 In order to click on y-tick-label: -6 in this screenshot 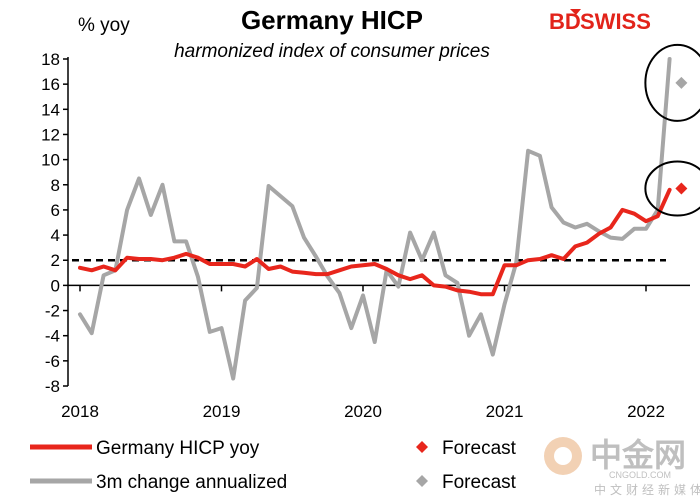, I will do `click(52, 361)`.